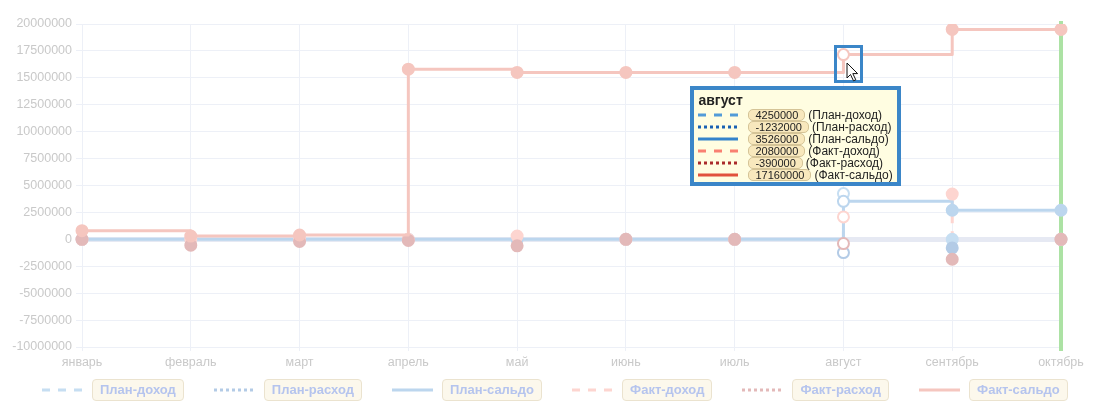  What do you see at coordinates (853, 175) in the screenshot?
I see `annotation: (Факт-сальдо)` at bounding box center [853, 175].